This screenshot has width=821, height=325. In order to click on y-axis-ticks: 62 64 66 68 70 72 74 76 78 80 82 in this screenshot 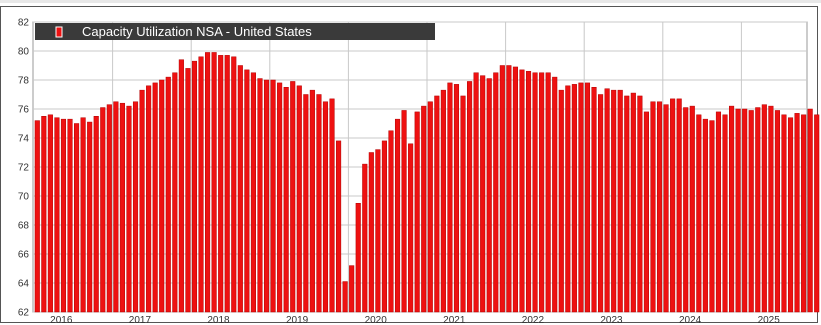, I will do `click(24, 168)`.